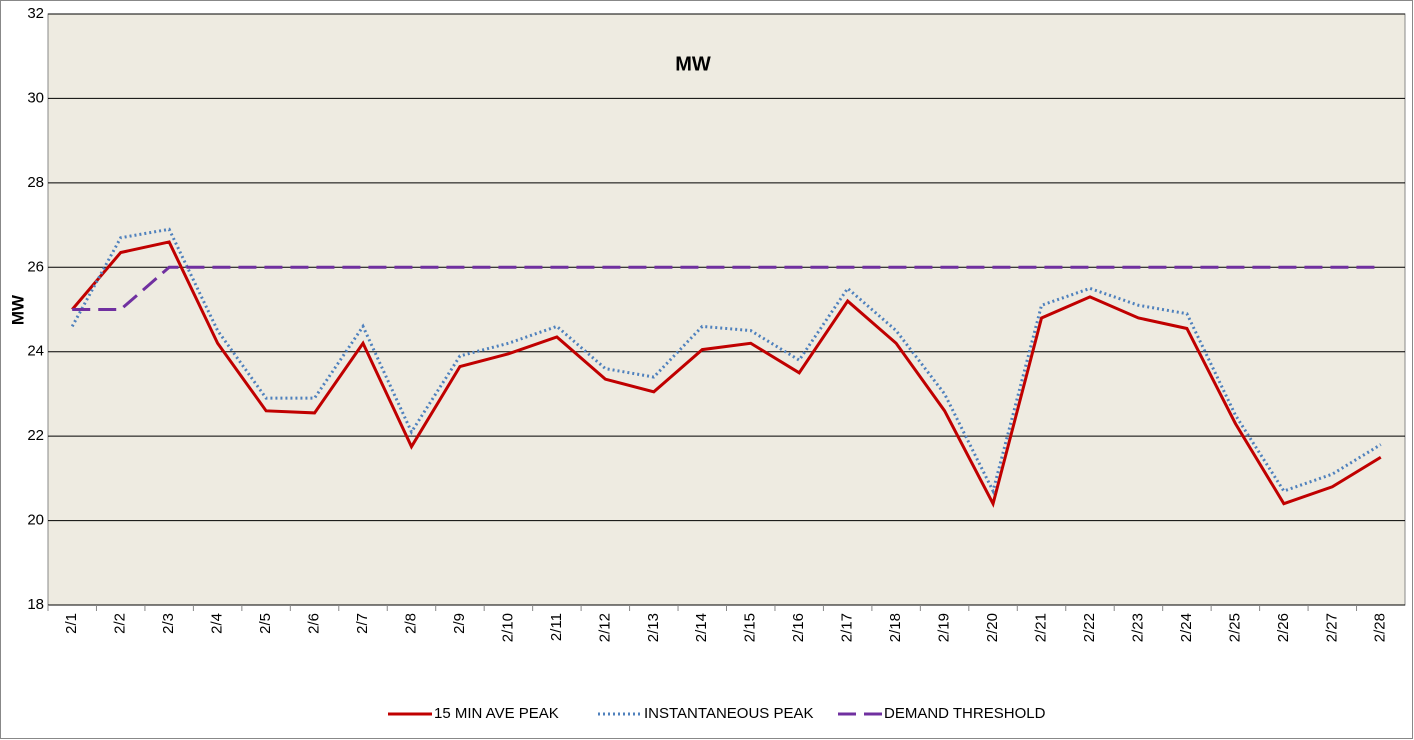  What do you see at coordinates (847, 627) in the screenshot?
I see `x-tick-label: 2/17` at bounding box center [847, 627].